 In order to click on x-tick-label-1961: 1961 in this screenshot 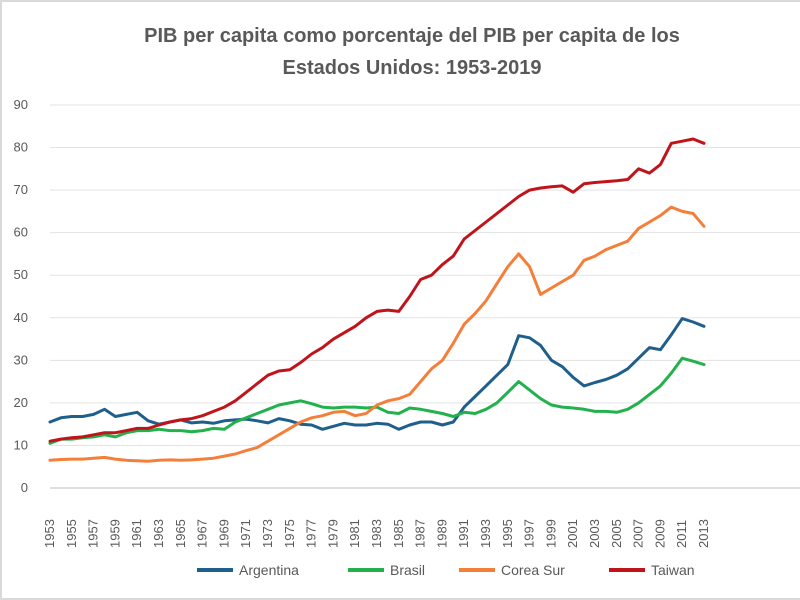, I will do `click(136, 533)`.